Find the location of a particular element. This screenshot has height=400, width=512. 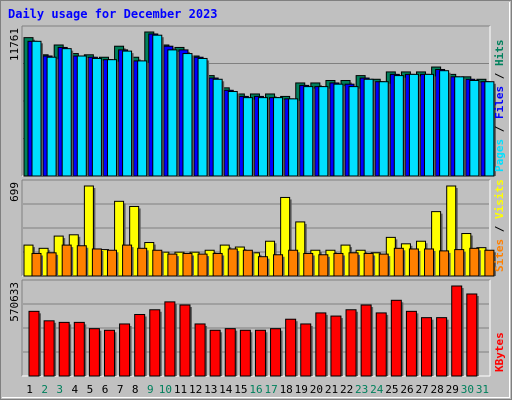

x-tick-label: 22 is located at coordinates (346, 389).